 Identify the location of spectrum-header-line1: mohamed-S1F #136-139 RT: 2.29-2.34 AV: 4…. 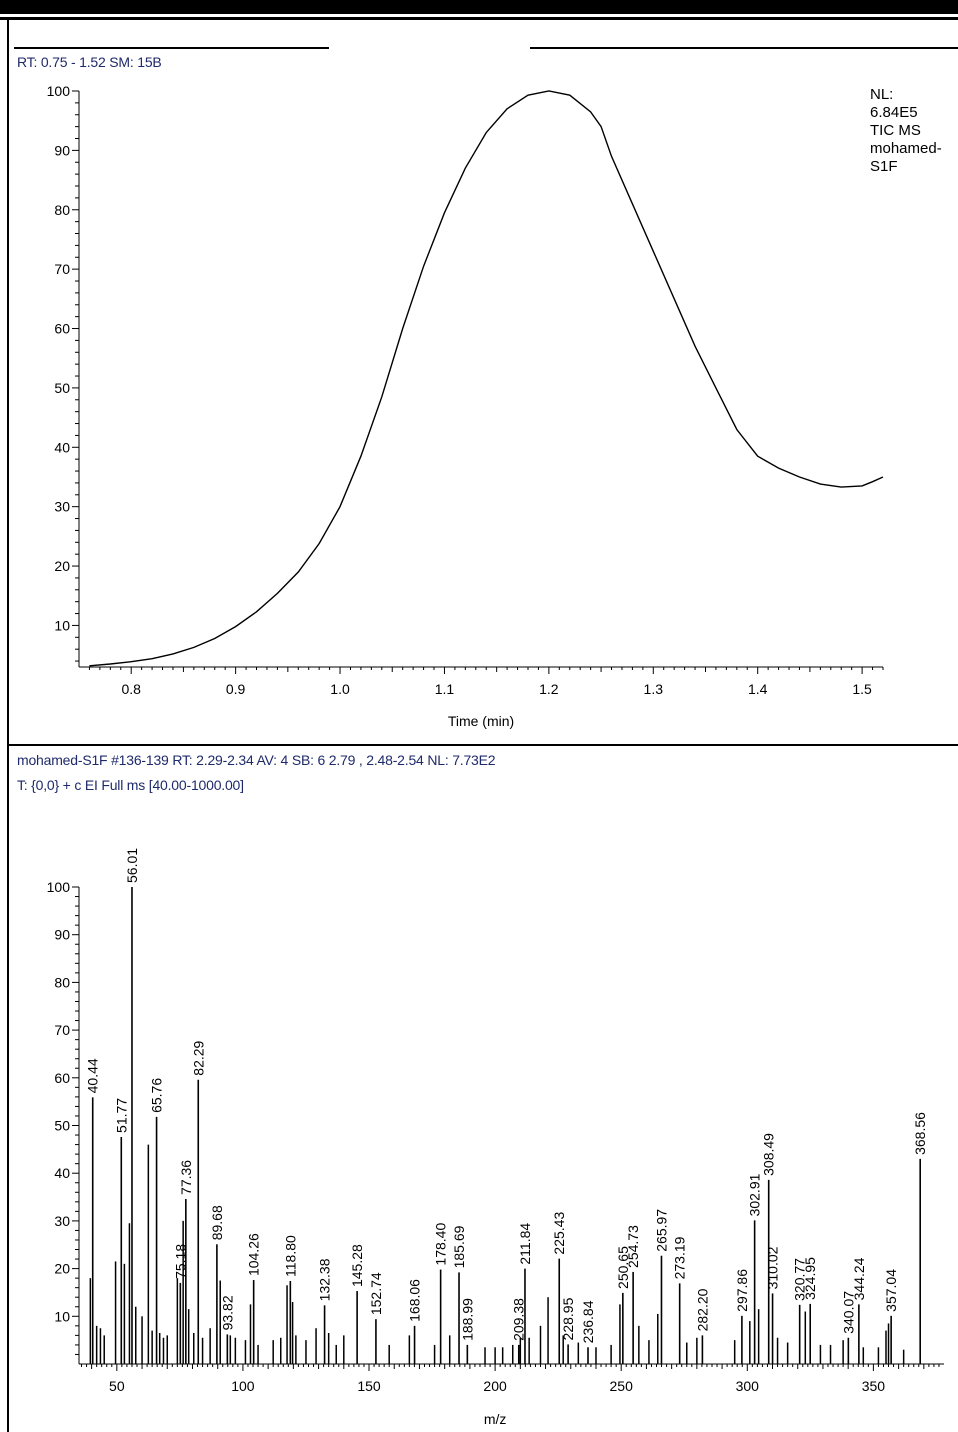
(256, 760).